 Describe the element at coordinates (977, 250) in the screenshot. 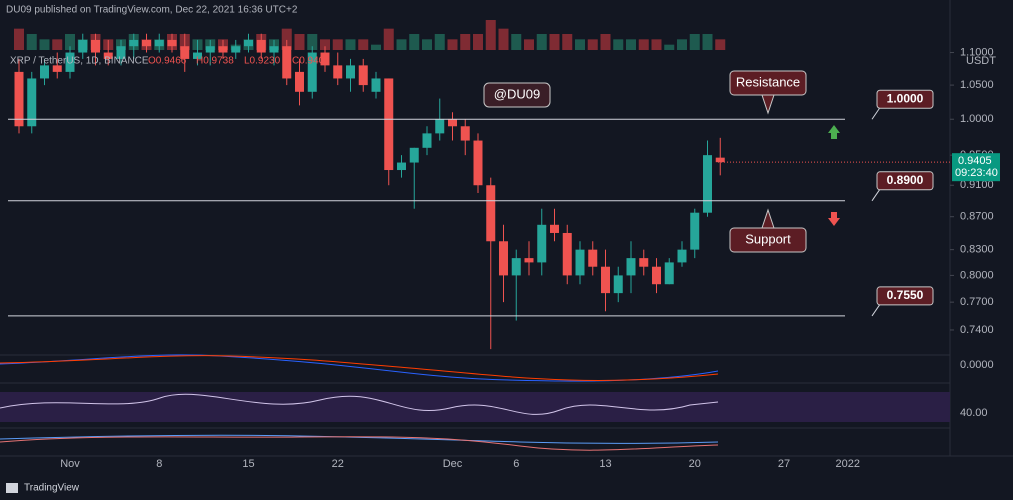

I see `y-tick-label: 0.8300` at that location.